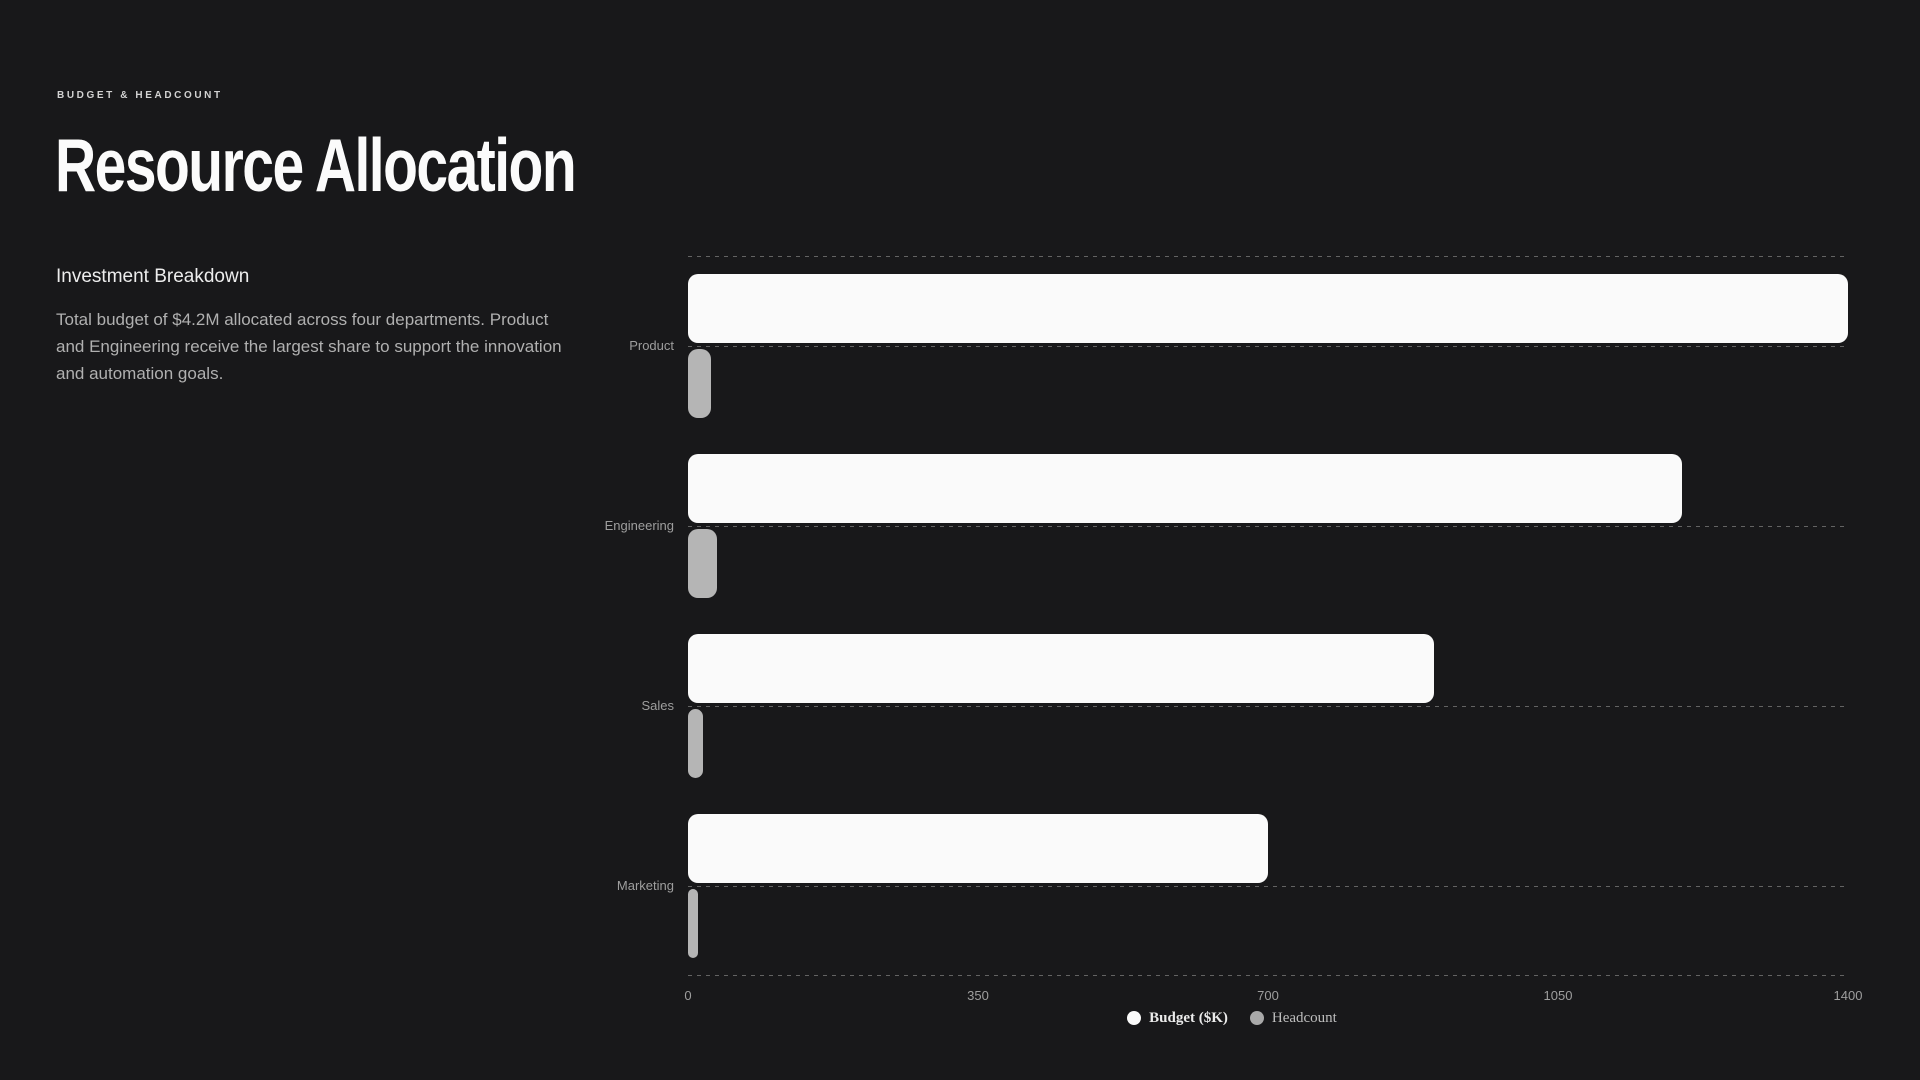  What do you see at coordinates (1848, 995) in the screenshot?
I see `x-tick-1400: 1400` at bounding box center [1848, 995].